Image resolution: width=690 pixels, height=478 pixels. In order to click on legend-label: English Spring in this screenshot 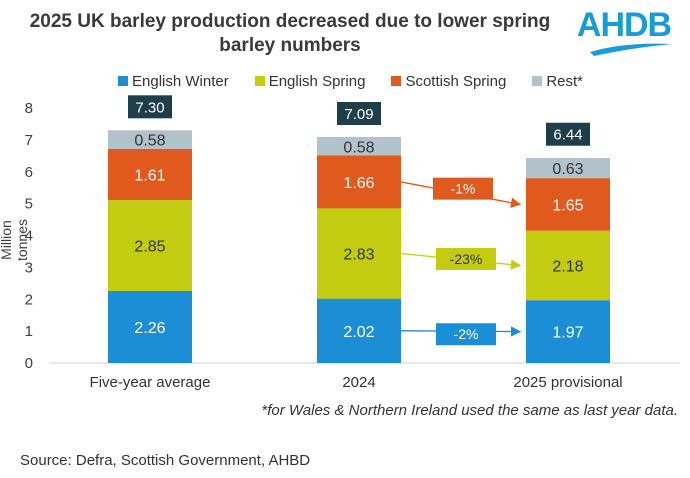, I will do `click(317, 81)`.